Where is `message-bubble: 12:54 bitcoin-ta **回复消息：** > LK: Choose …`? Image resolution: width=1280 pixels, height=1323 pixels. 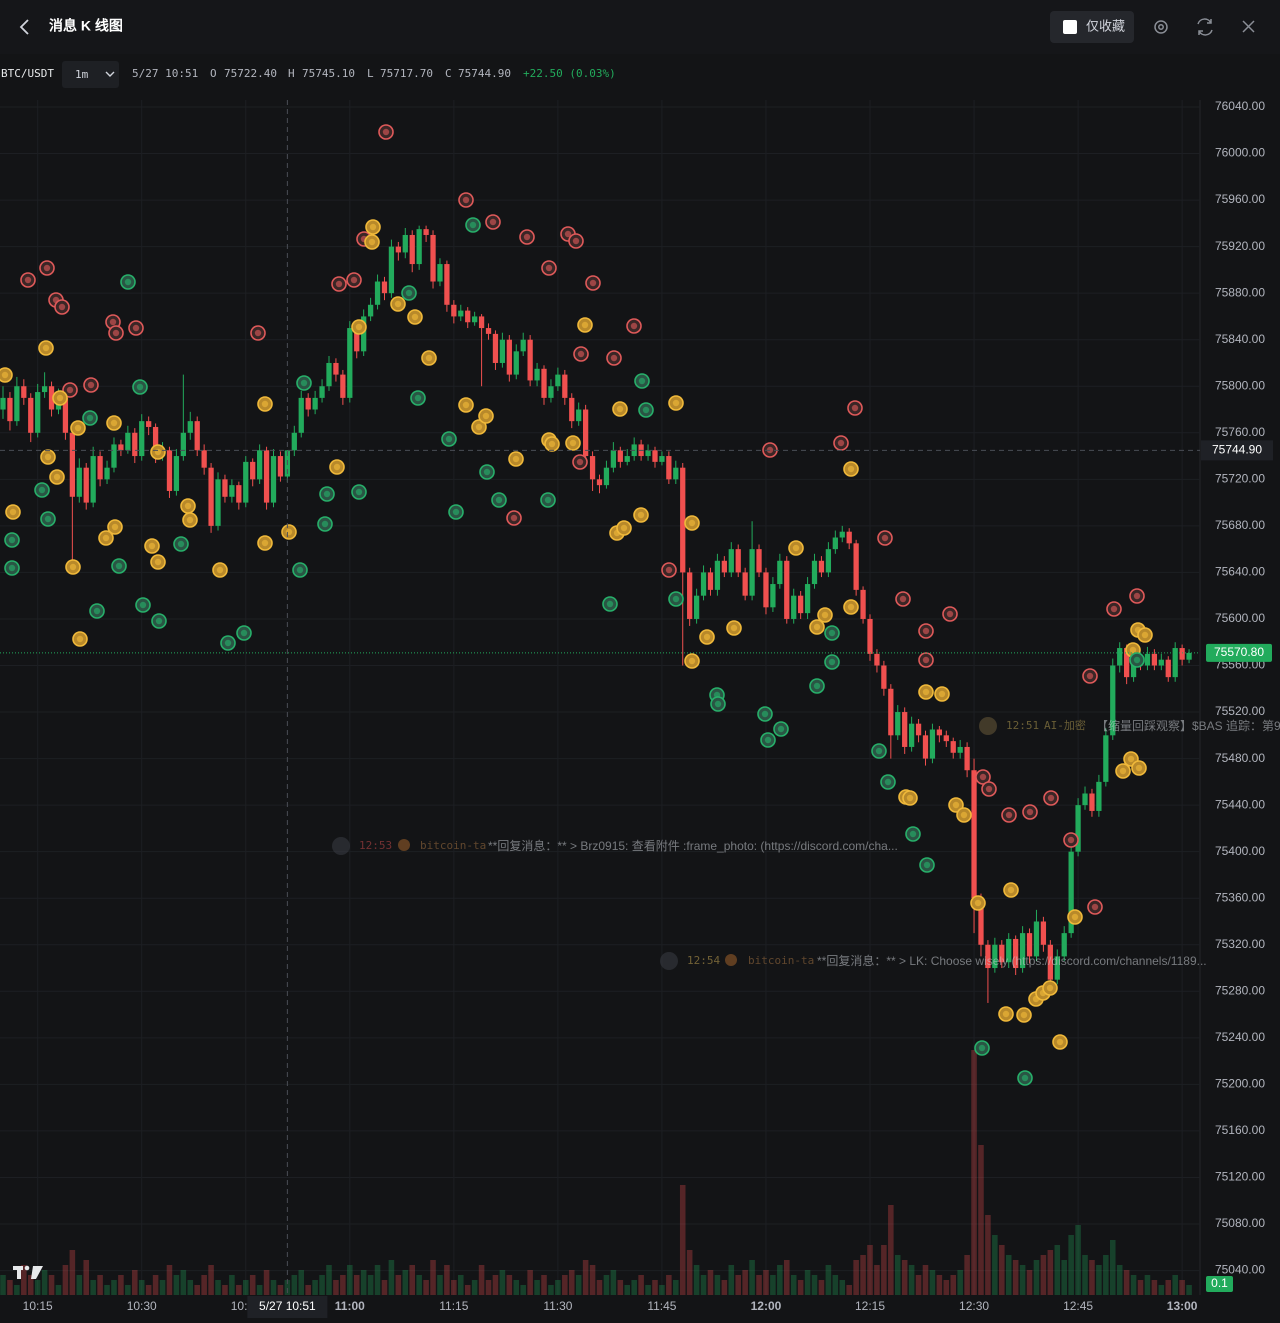
message-bubble: 12:54 bitcoin-ta **回复消息：** > LK: Choose … is located at coordinates (933, 961).